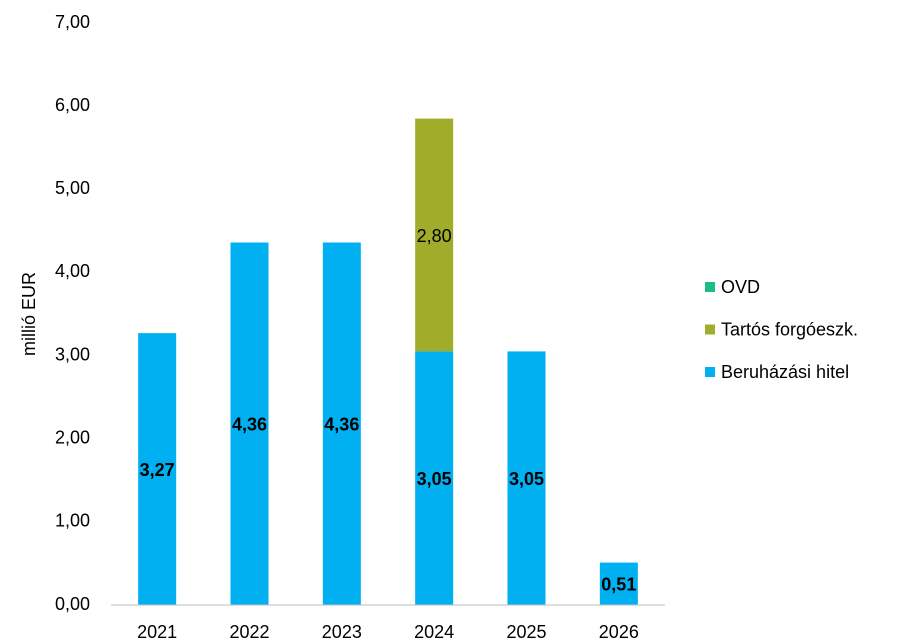 This screenshot has width=909, height=643. I want to click on y-tick-label: 5,00, so click(72, 188).